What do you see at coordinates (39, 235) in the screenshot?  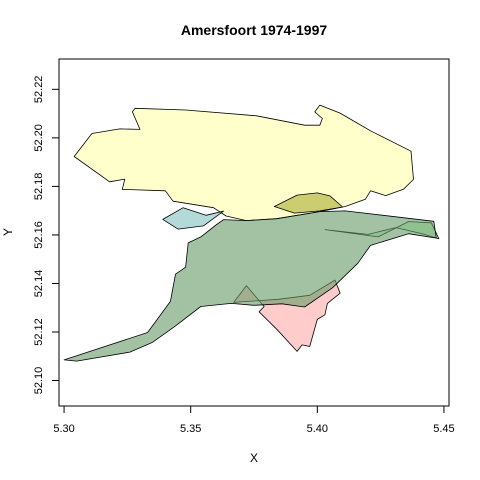 I see `y-tick-label: 52.16` at bounding box center [39, 235].